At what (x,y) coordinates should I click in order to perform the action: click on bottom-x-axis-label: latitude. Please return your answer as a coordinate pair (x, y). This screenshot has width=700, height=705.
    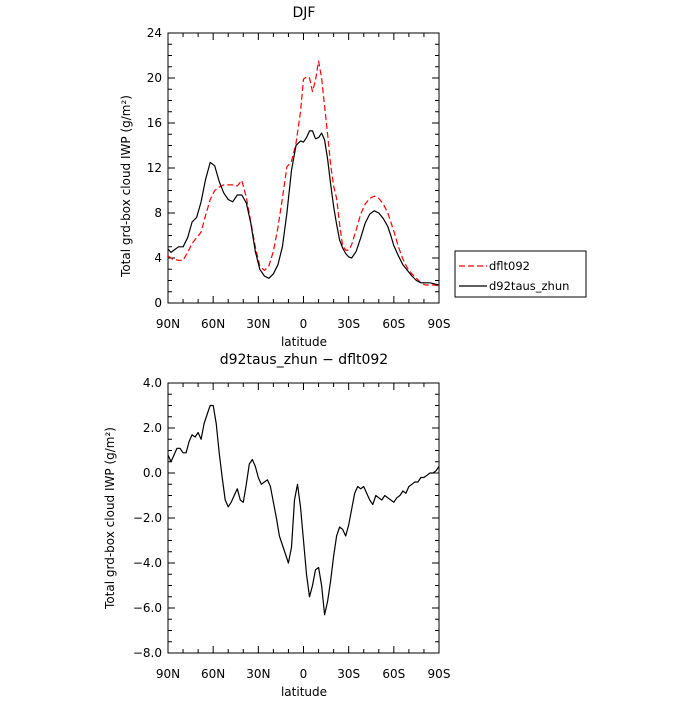
    Looking at the image, I should click on (304, 692).